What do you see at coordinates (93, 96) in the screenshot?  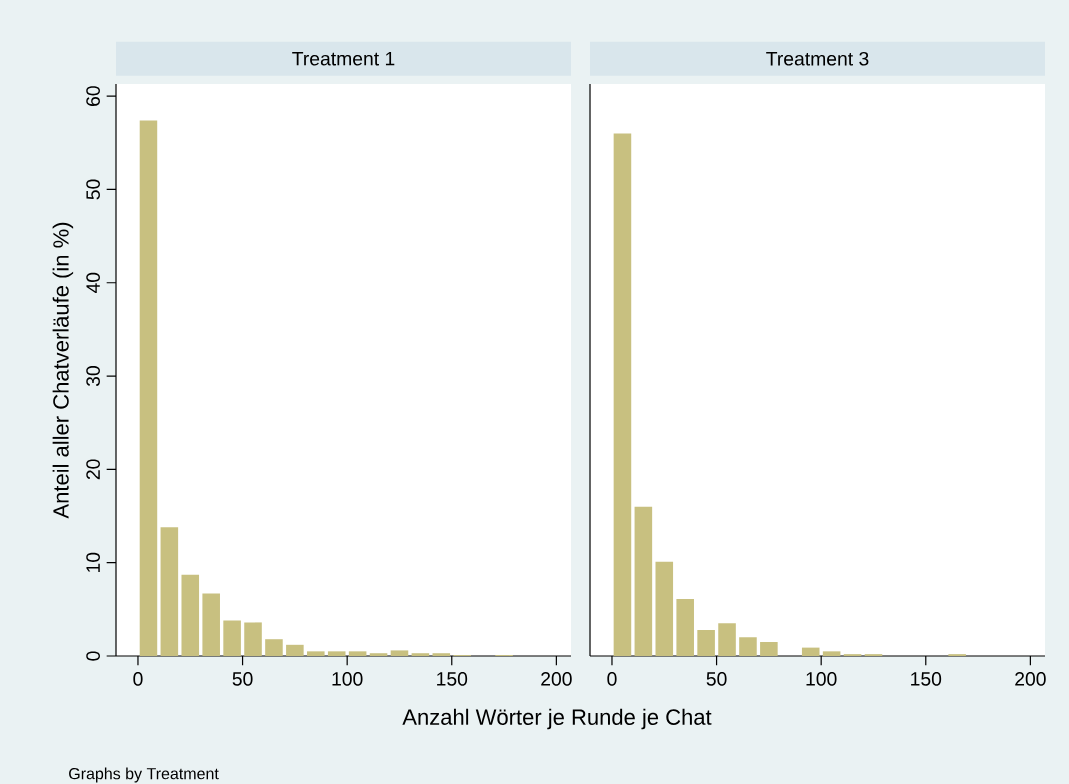 I see `y-tick-label: 60` at bounding box center [93, 96].